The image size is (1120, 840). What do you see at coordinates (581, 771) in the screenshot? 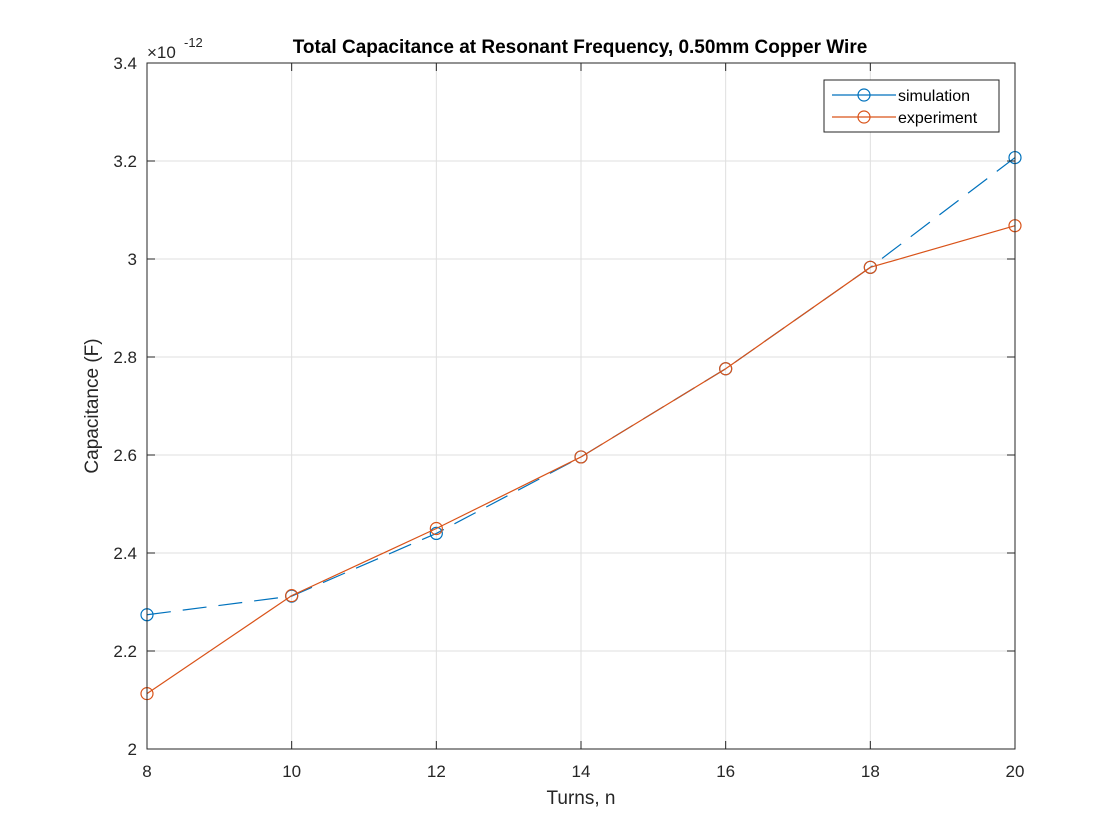
I see `x-tick-label: 14` at bounding box center [581, 771].